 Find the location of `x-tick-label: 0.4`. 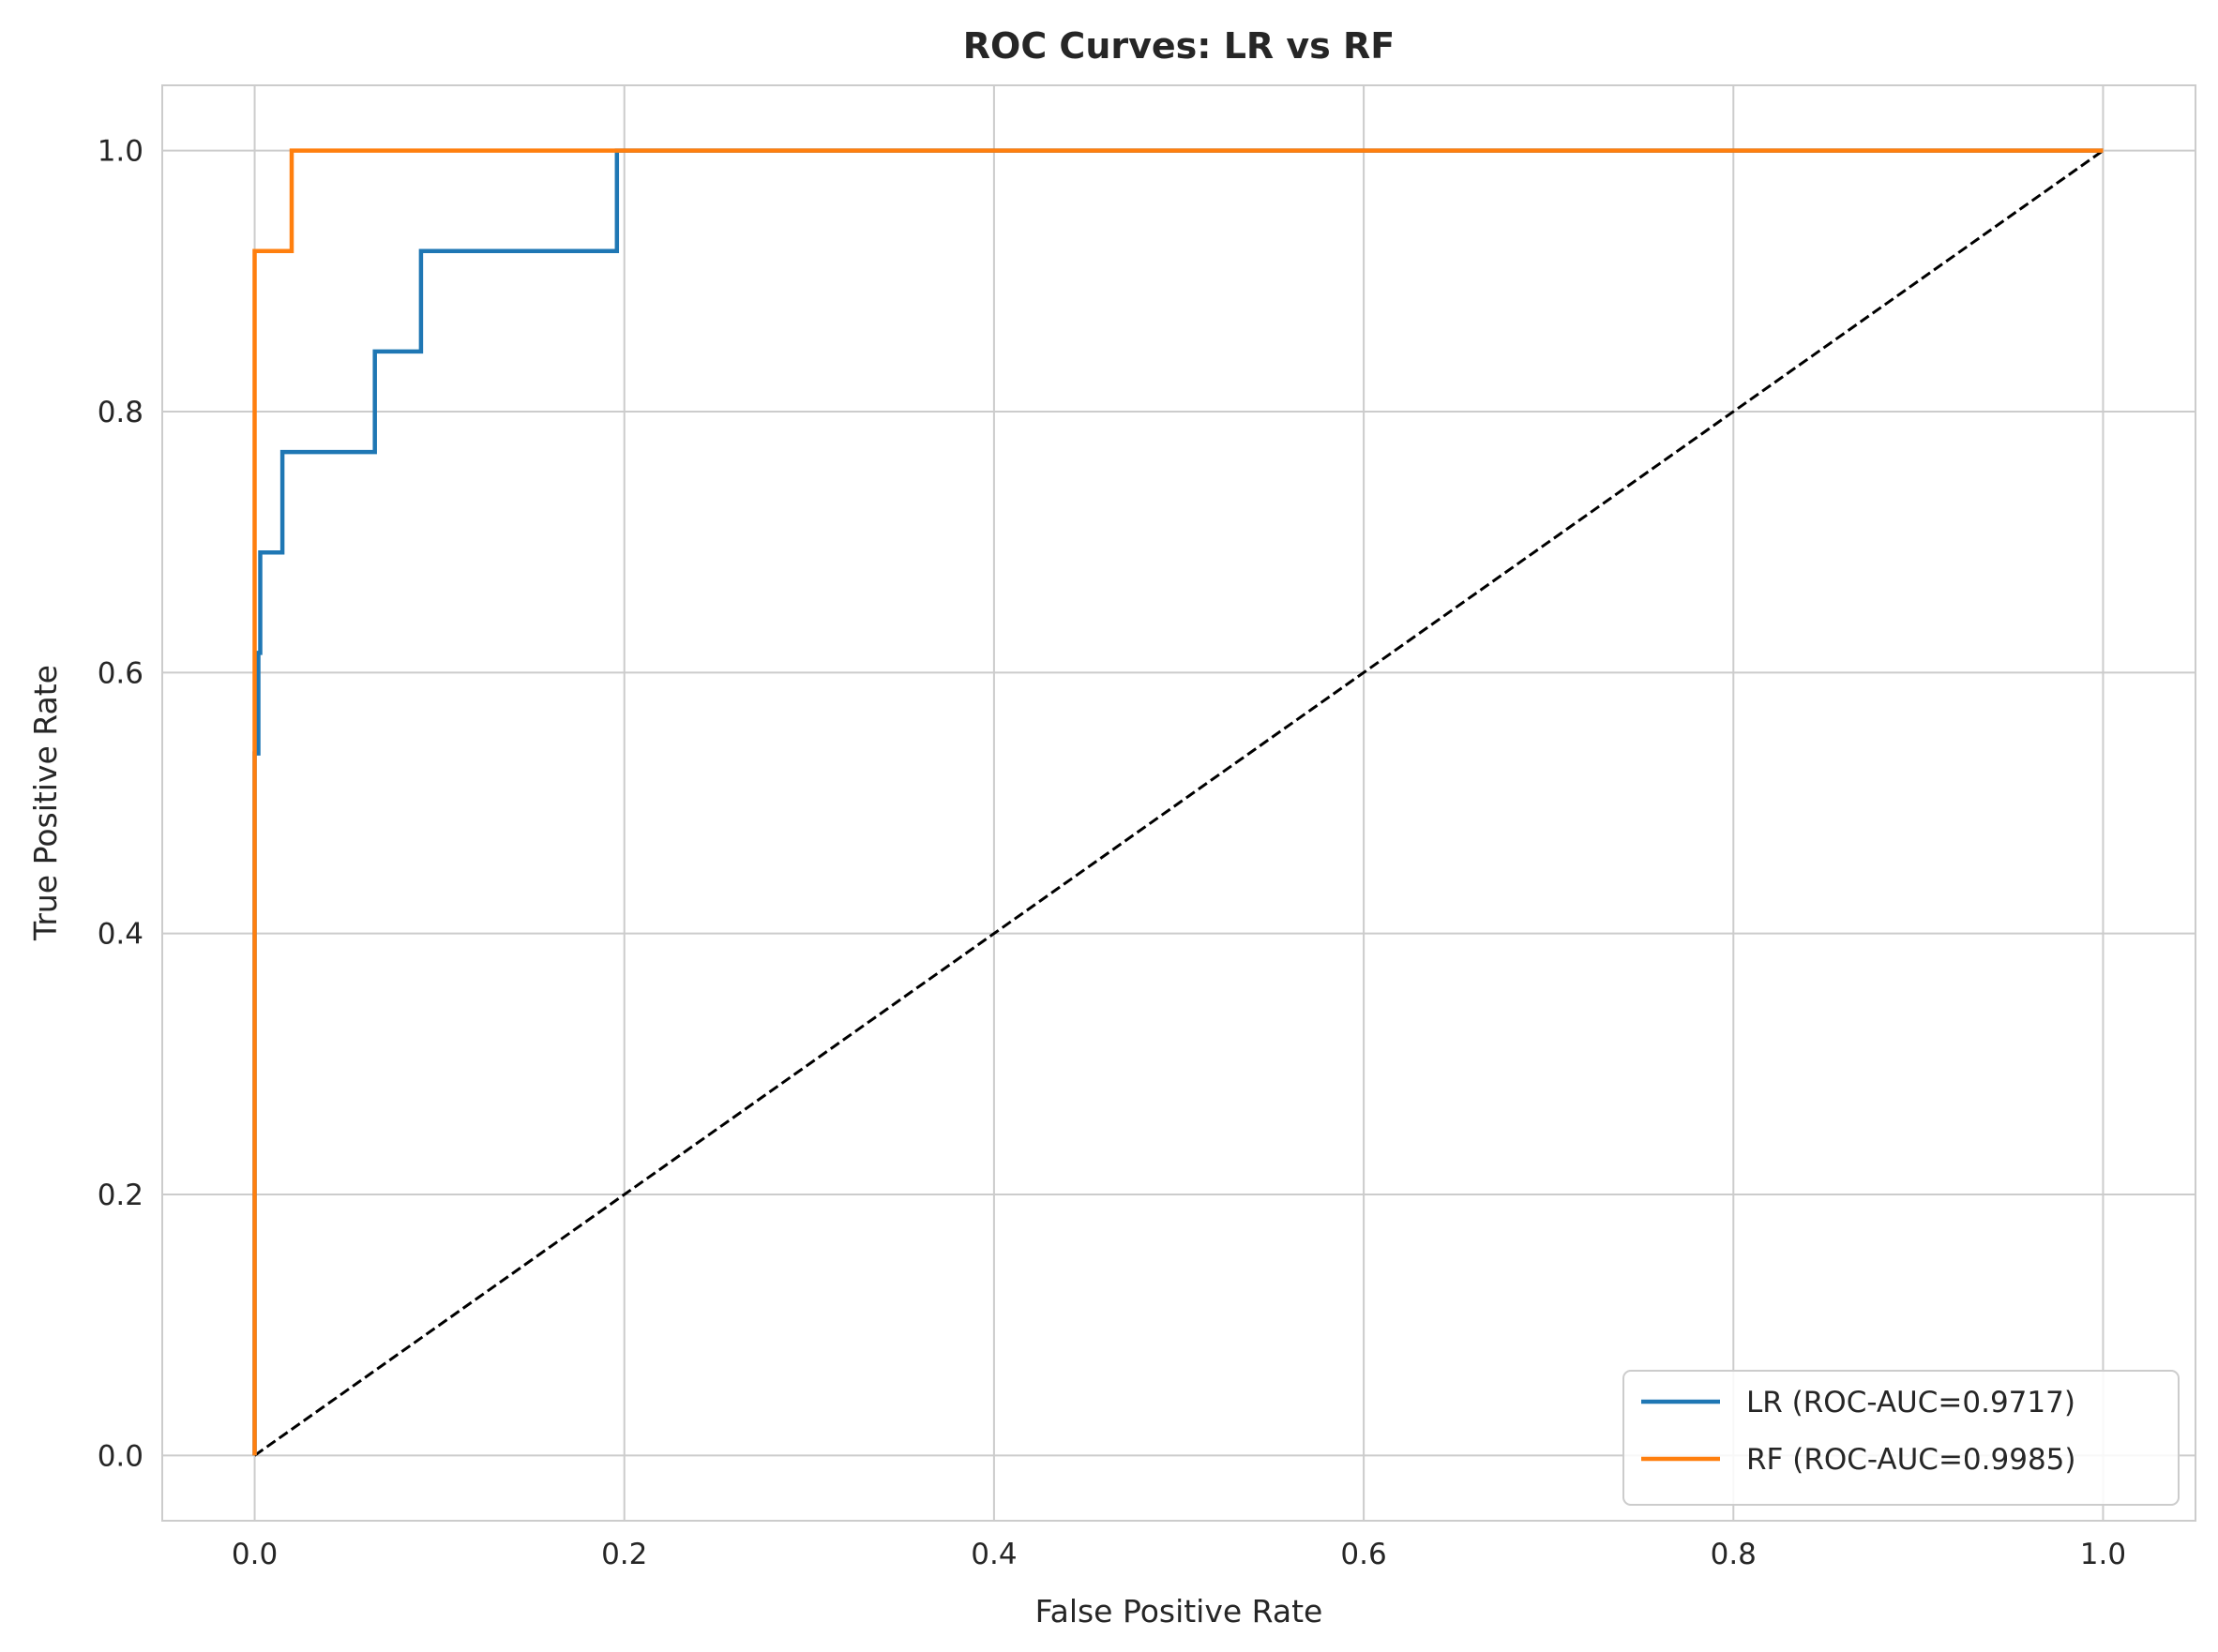

x-tick-label: 0.4 is located at coordinates (994, 1554).